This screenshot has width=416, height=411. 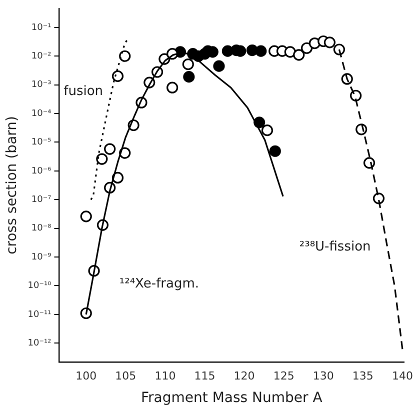 What do you see at coordinates (41, 27) in the screenshot?
I see `y-tick-label: 10⁻¹` at bounding box center [41, 27].